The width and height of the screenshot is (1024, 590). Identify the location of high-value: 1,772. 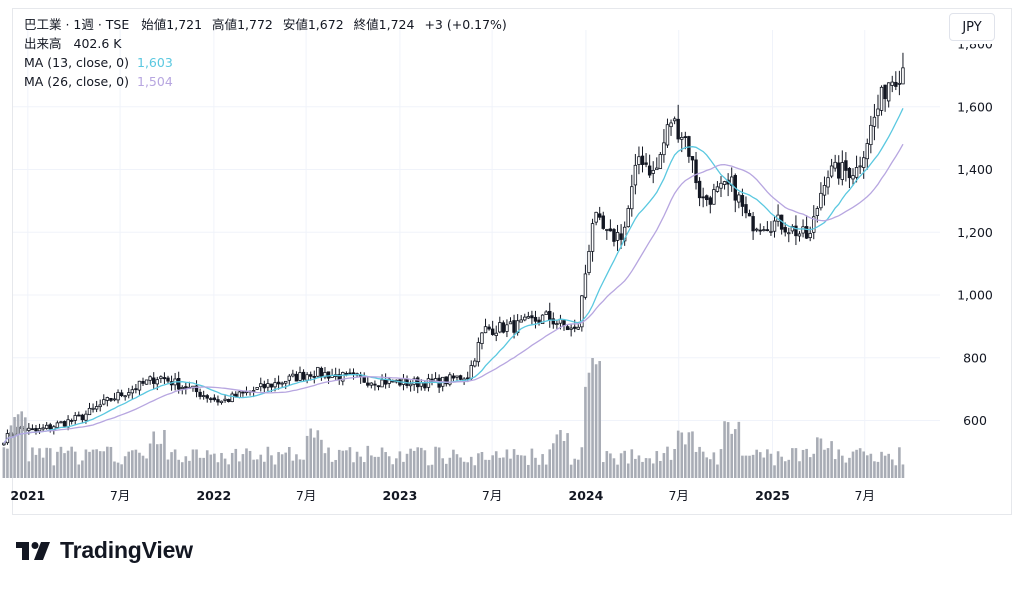
(255, 24).